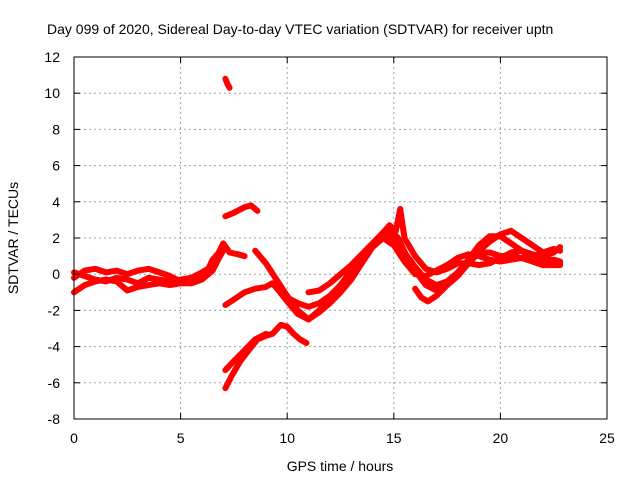 Image resolution: width=640 pixels, height=480 pixels. What do you see at coordinates (241, 211) in the screenshot?
I see `series-satellite-e` at bounding box center [241, 211].